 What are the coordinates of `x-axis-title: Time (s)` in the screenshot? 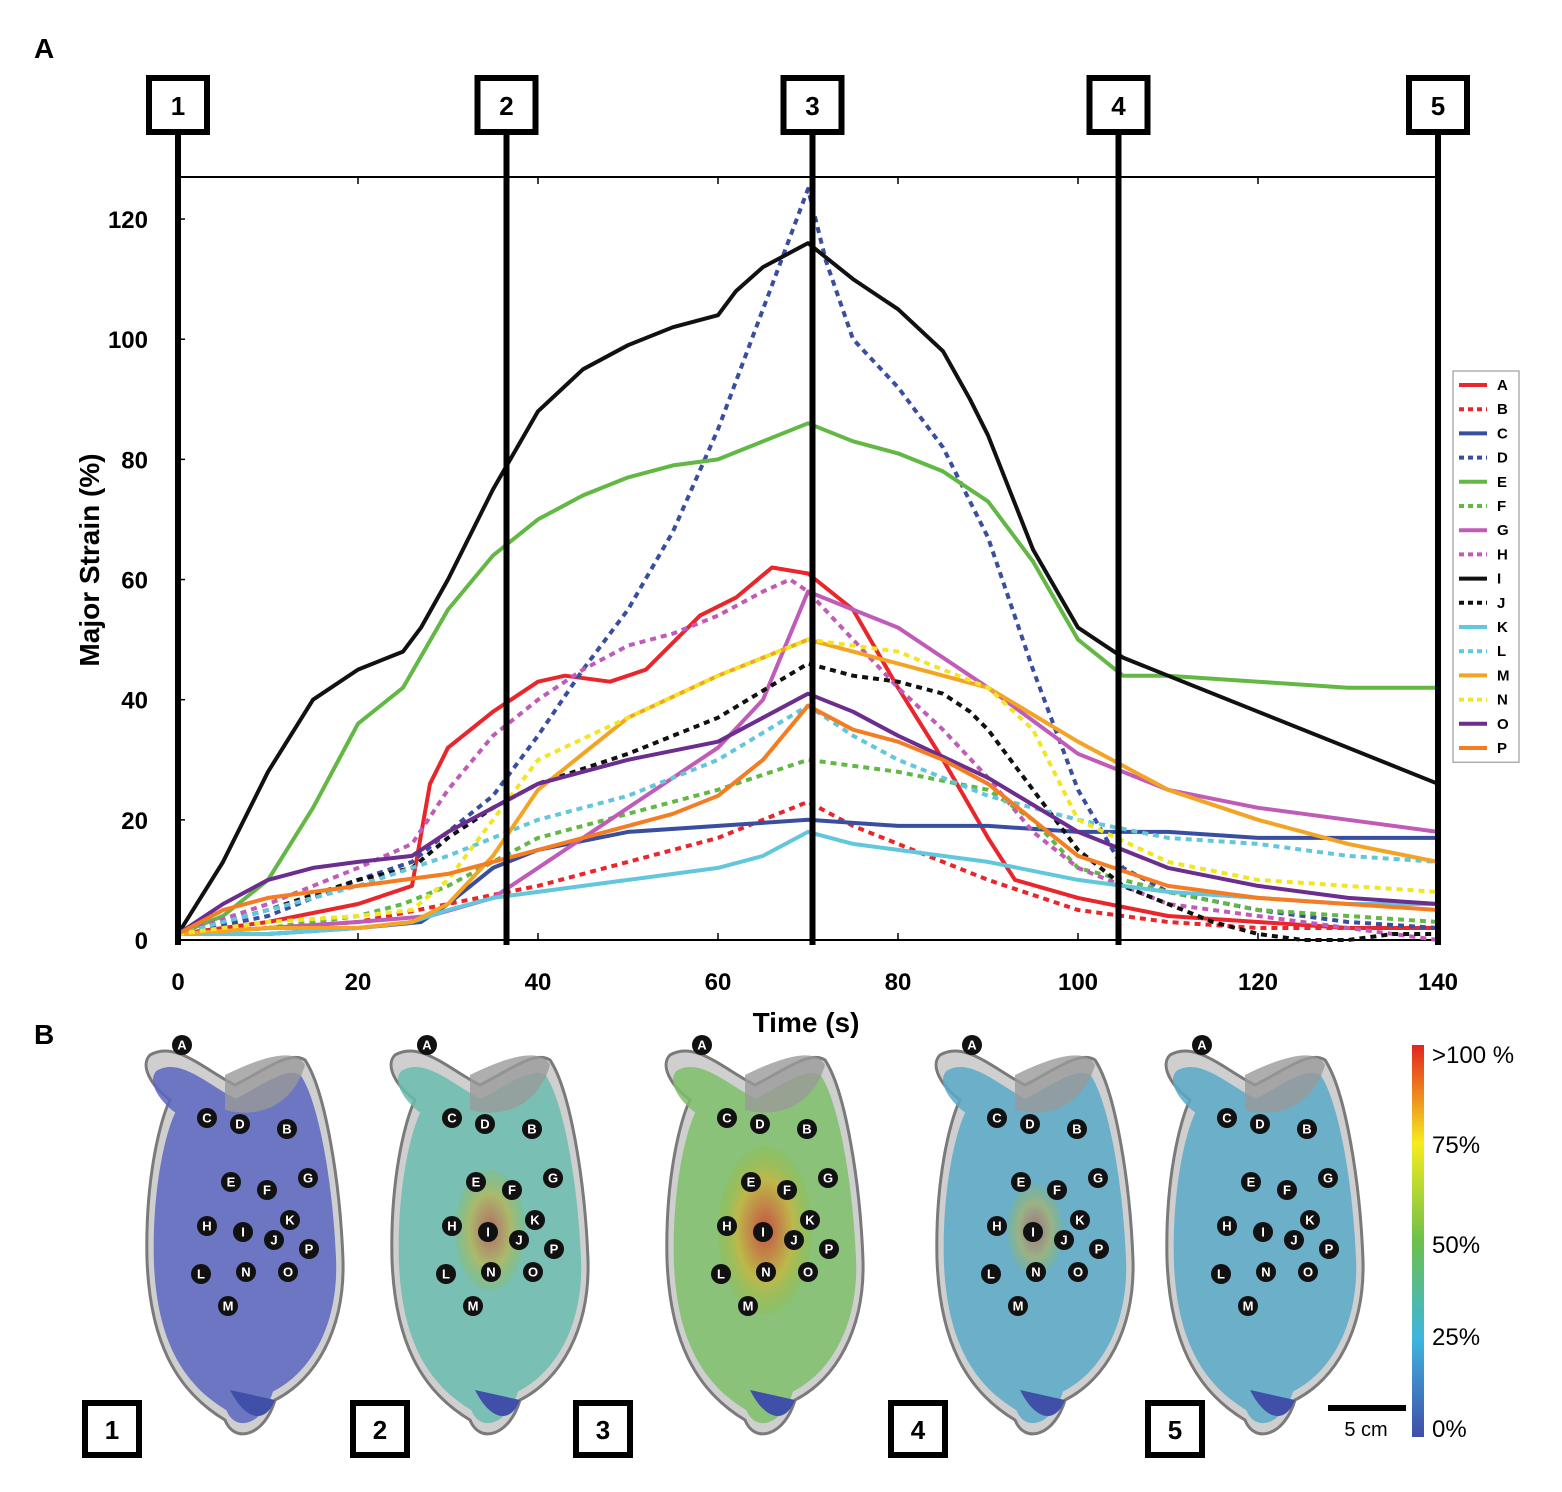 It's located at (806, 1022).